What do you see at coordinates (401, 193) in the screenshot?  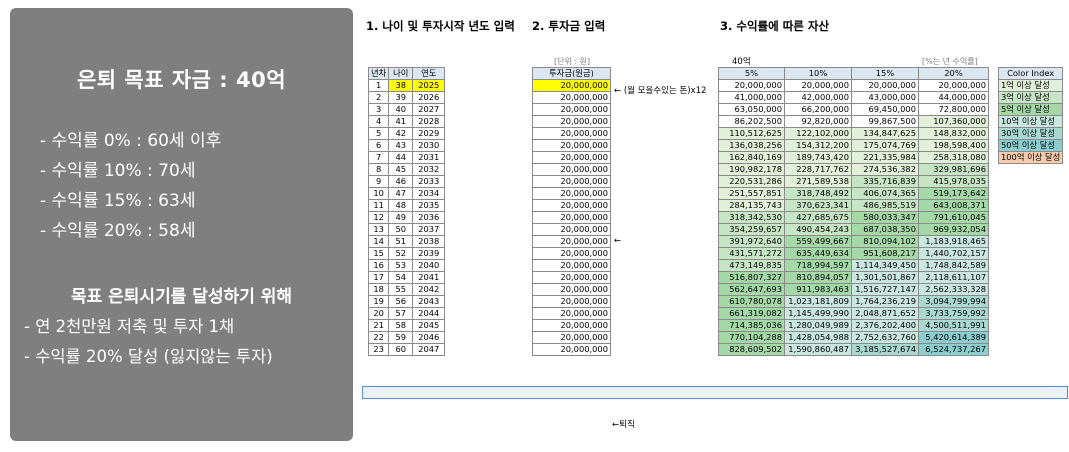 I see `age-cell: 47` at bounding box center [401, 193].